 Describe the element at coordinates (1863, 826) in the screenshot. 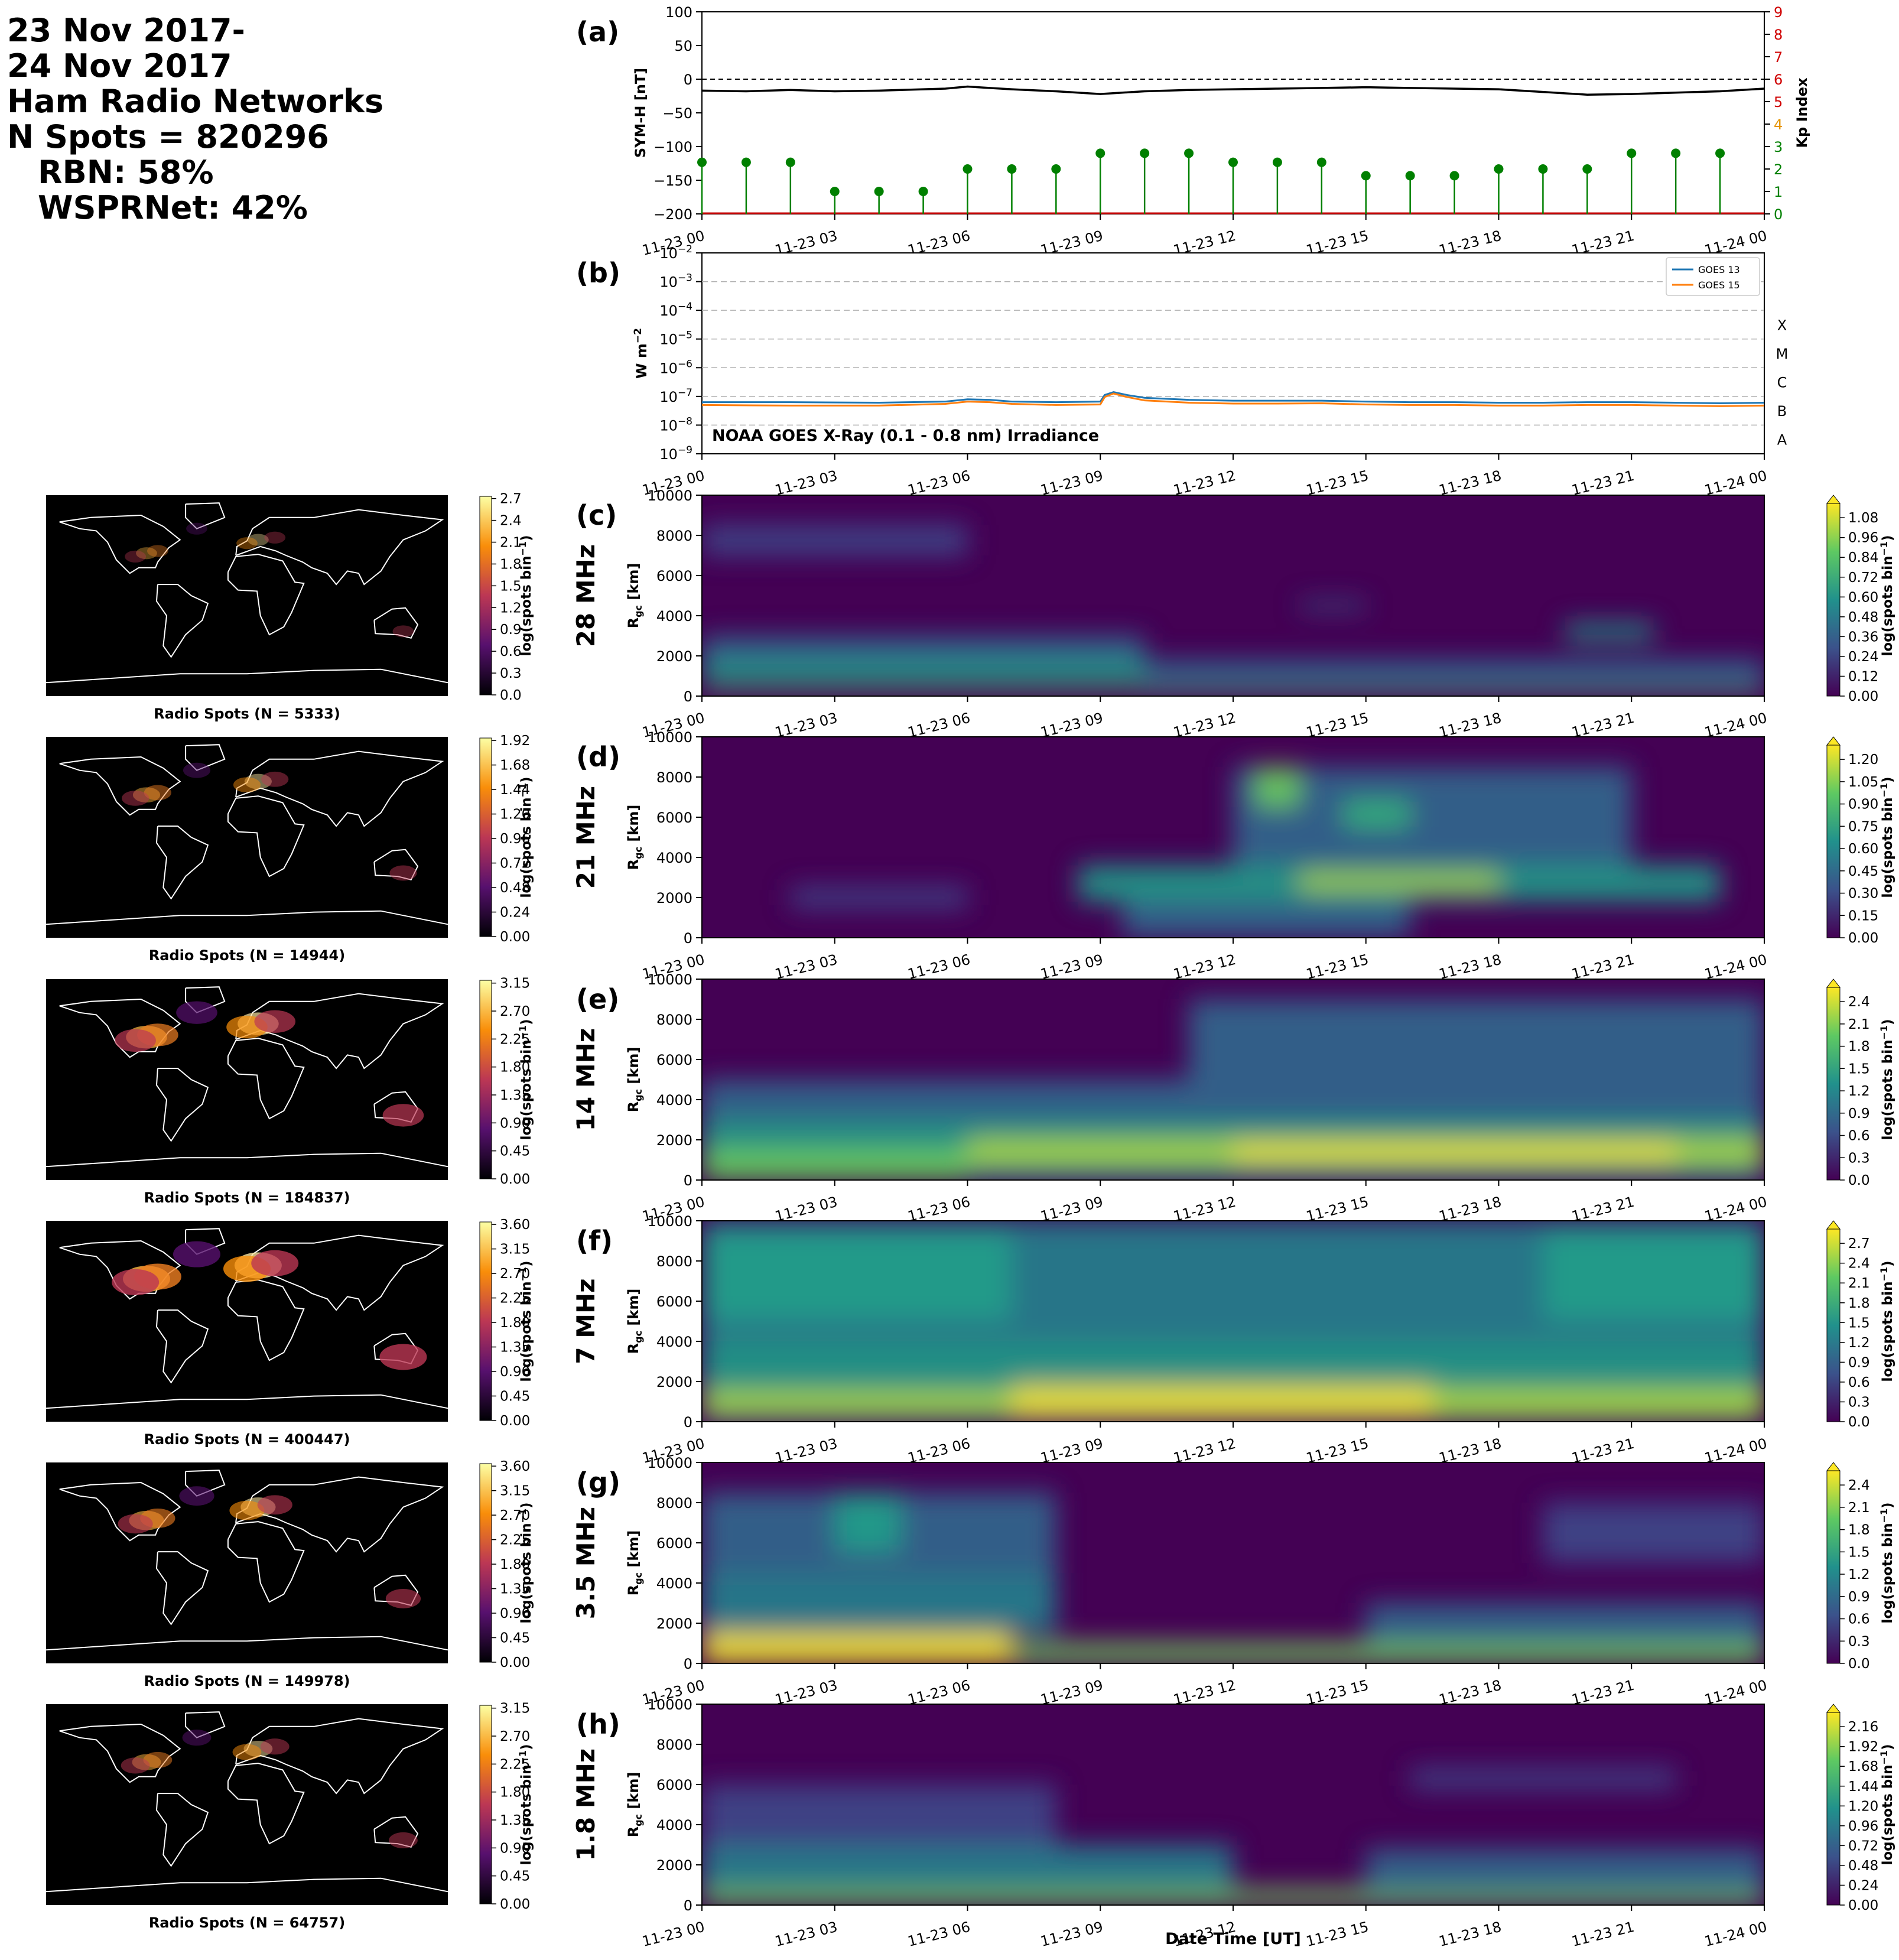

I see `colorbar-tick-label: 0.75` at that location.